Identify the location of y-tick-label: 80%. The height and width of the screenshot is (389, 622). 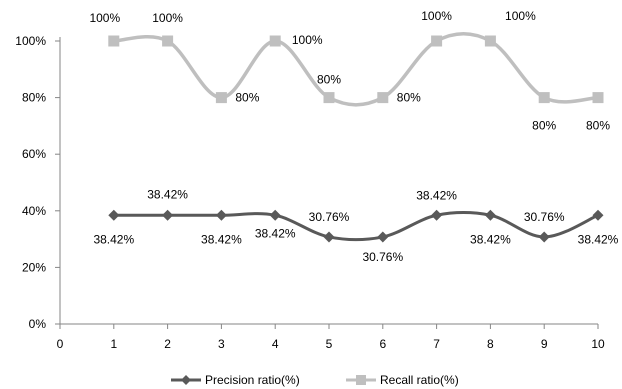
(34, 98).